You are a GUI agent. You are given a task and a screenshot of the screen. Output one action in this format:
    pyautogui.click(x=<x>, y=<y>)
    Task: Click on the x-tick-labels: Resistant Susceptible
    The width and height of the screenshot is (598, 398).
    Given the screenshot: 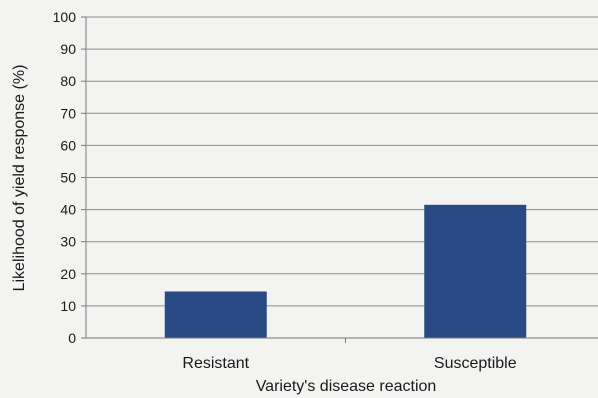 What is the action you would take?
    pyautogui.click(x=349, y=355)
    